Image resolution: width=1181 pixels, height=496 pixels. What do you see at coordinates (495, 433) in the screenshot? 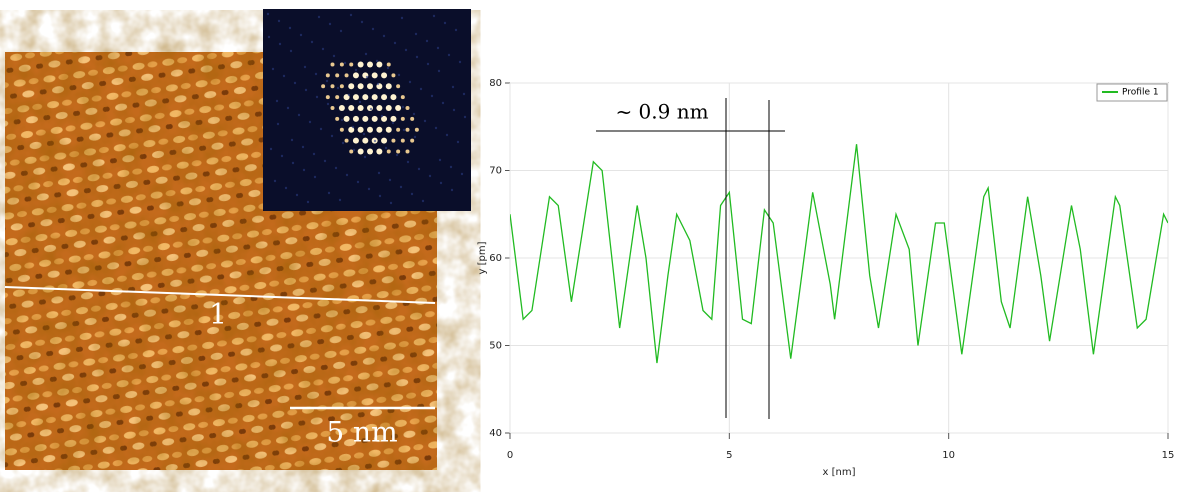
I see `y-tick-label: 40` at bounding box center [495, 433].